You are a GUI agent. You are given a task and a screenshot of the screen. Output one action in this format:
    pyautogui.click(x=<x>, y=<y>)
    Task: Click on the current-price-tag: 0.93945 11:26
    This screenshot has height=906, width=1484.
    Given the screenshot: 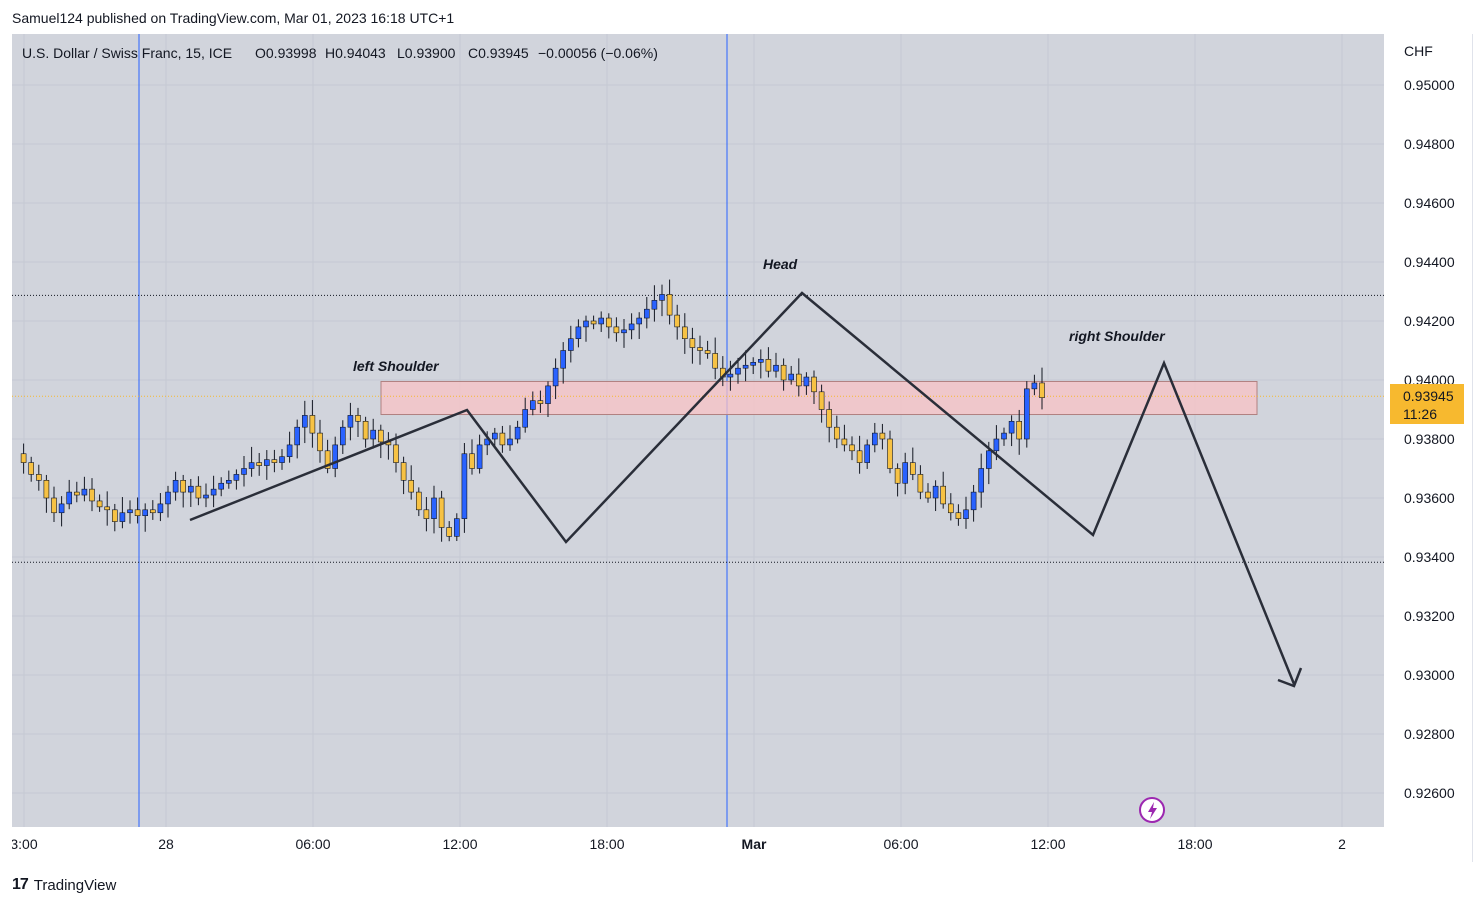 What is the action you would take?
    pyautogui.click(x=1427, y=404)
    